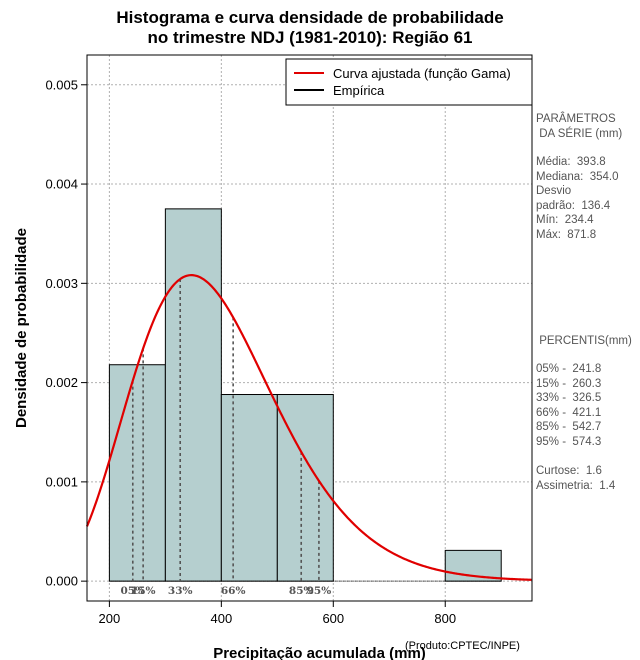 This screenshot has height=660, width=640. I want to click on percentile-label: 15%, so click(143, 591).